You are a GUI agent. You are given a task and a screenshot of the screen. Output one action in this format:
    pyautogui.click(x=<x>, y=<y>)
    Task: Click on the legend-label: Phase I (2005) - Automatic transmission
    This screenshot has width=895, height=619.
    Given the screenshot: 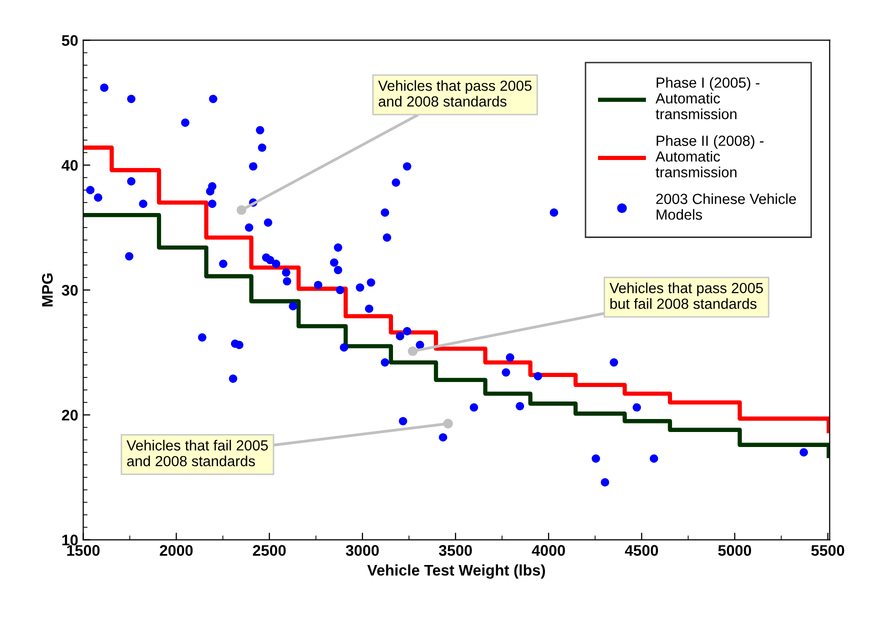 What is the action you would take?
    pyautogui.click(x=708, y=98)
    